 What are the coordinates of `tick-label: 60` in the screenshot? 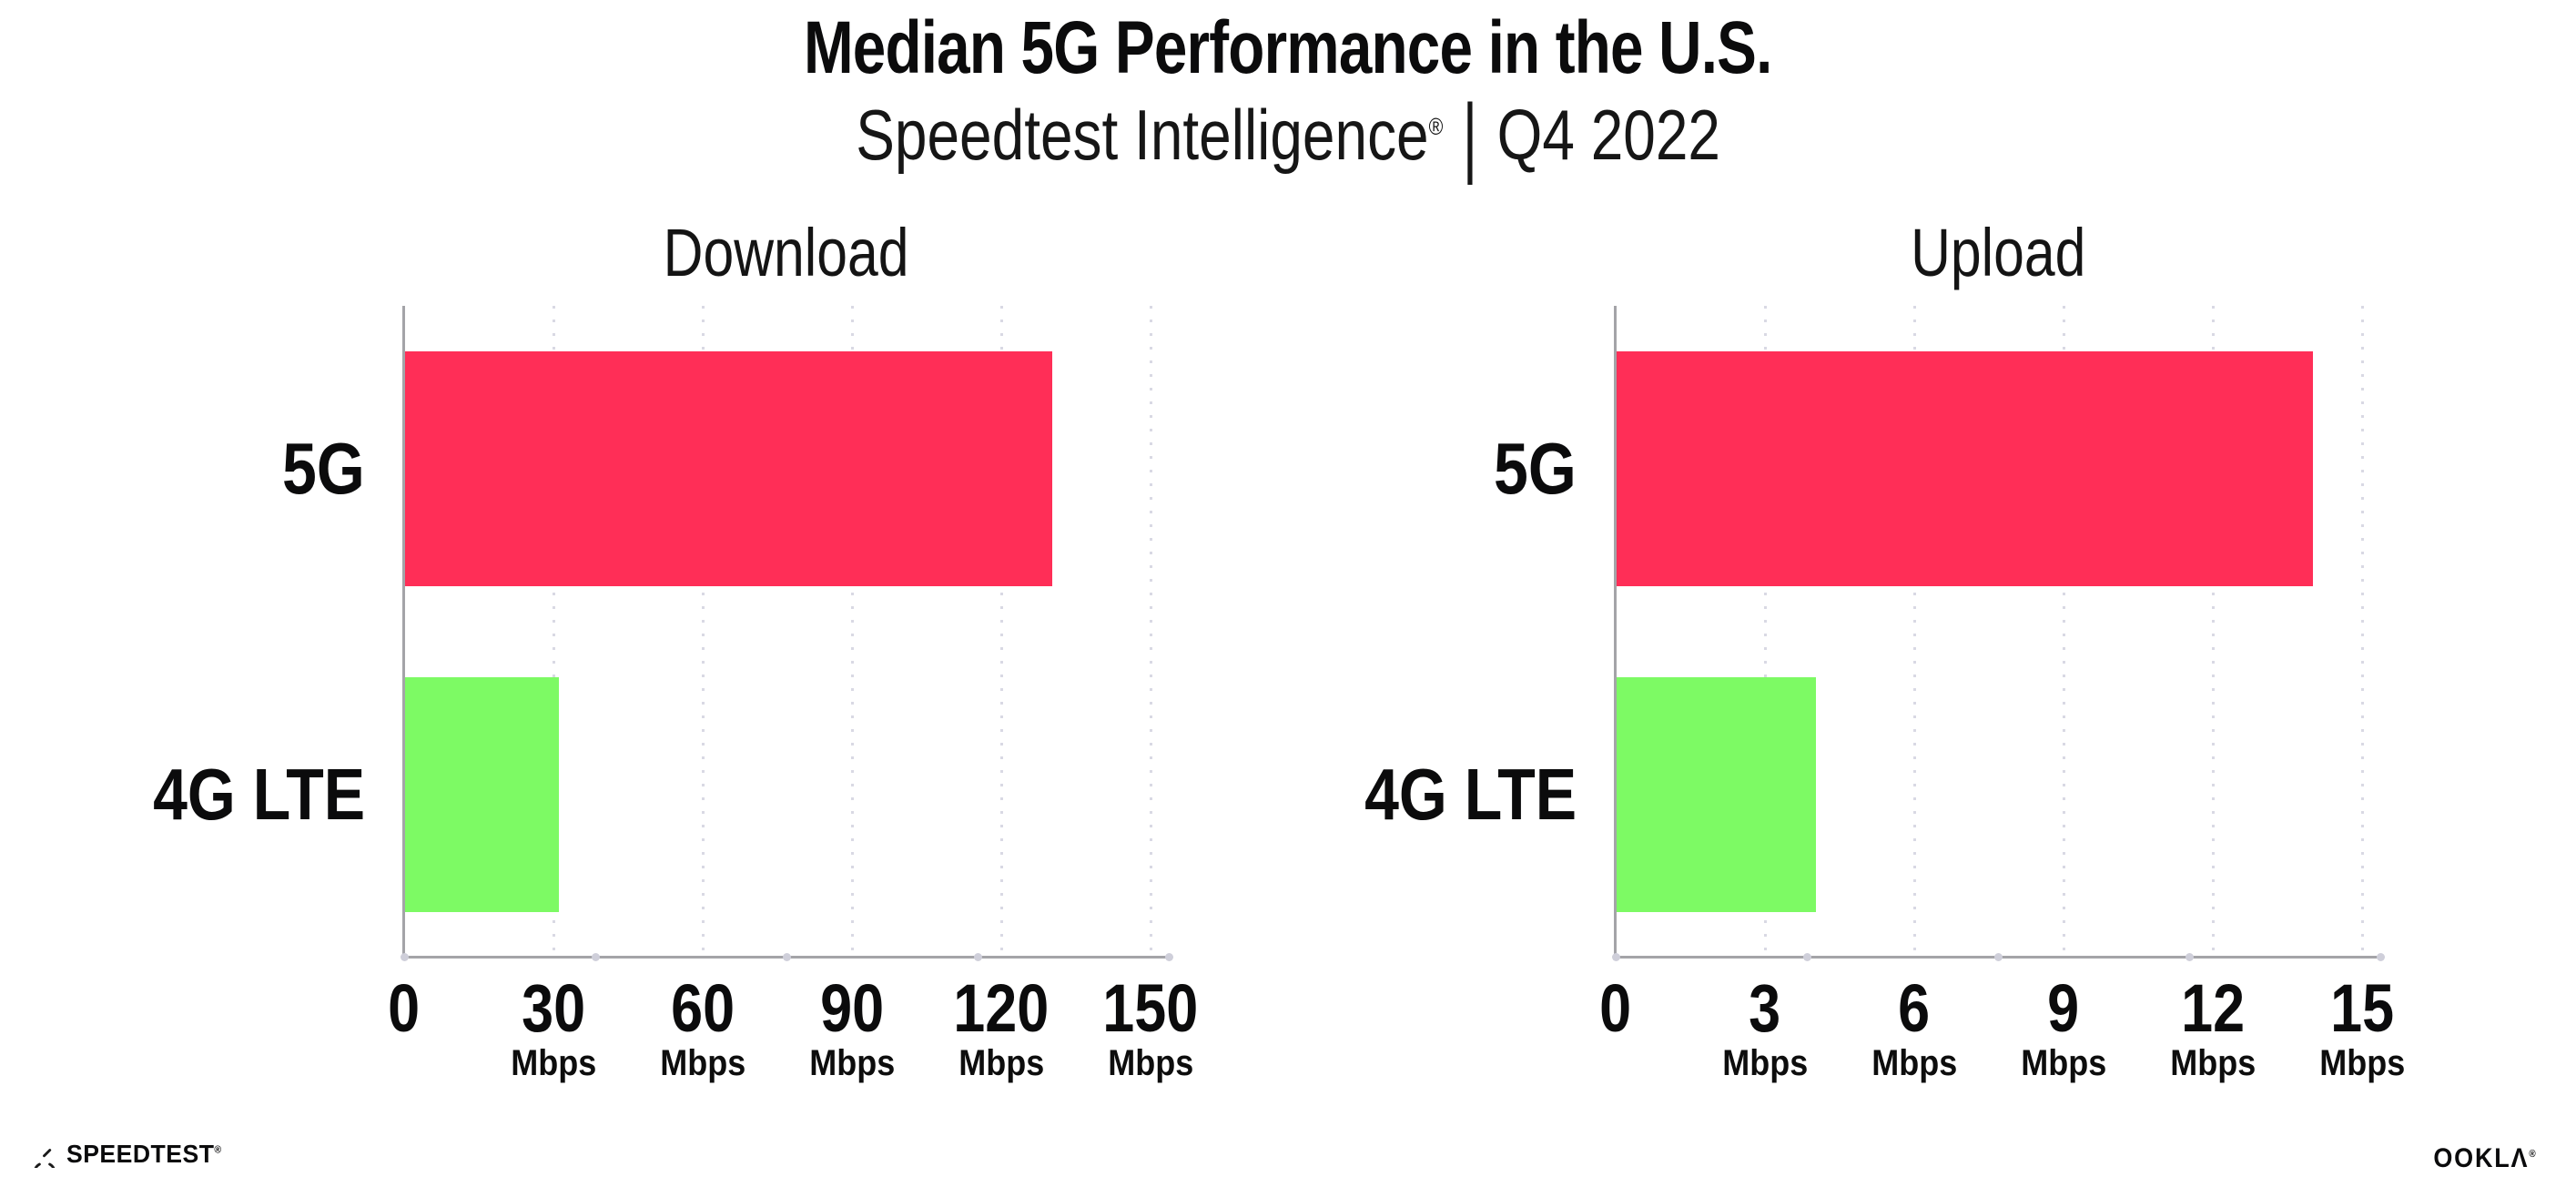 It's located at (703, 1008).